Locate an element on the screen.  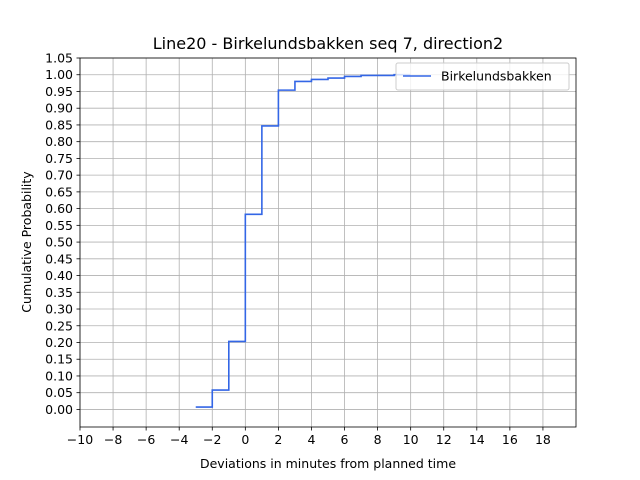
x-tick-label: 18 is located at coordinates (543, 439).